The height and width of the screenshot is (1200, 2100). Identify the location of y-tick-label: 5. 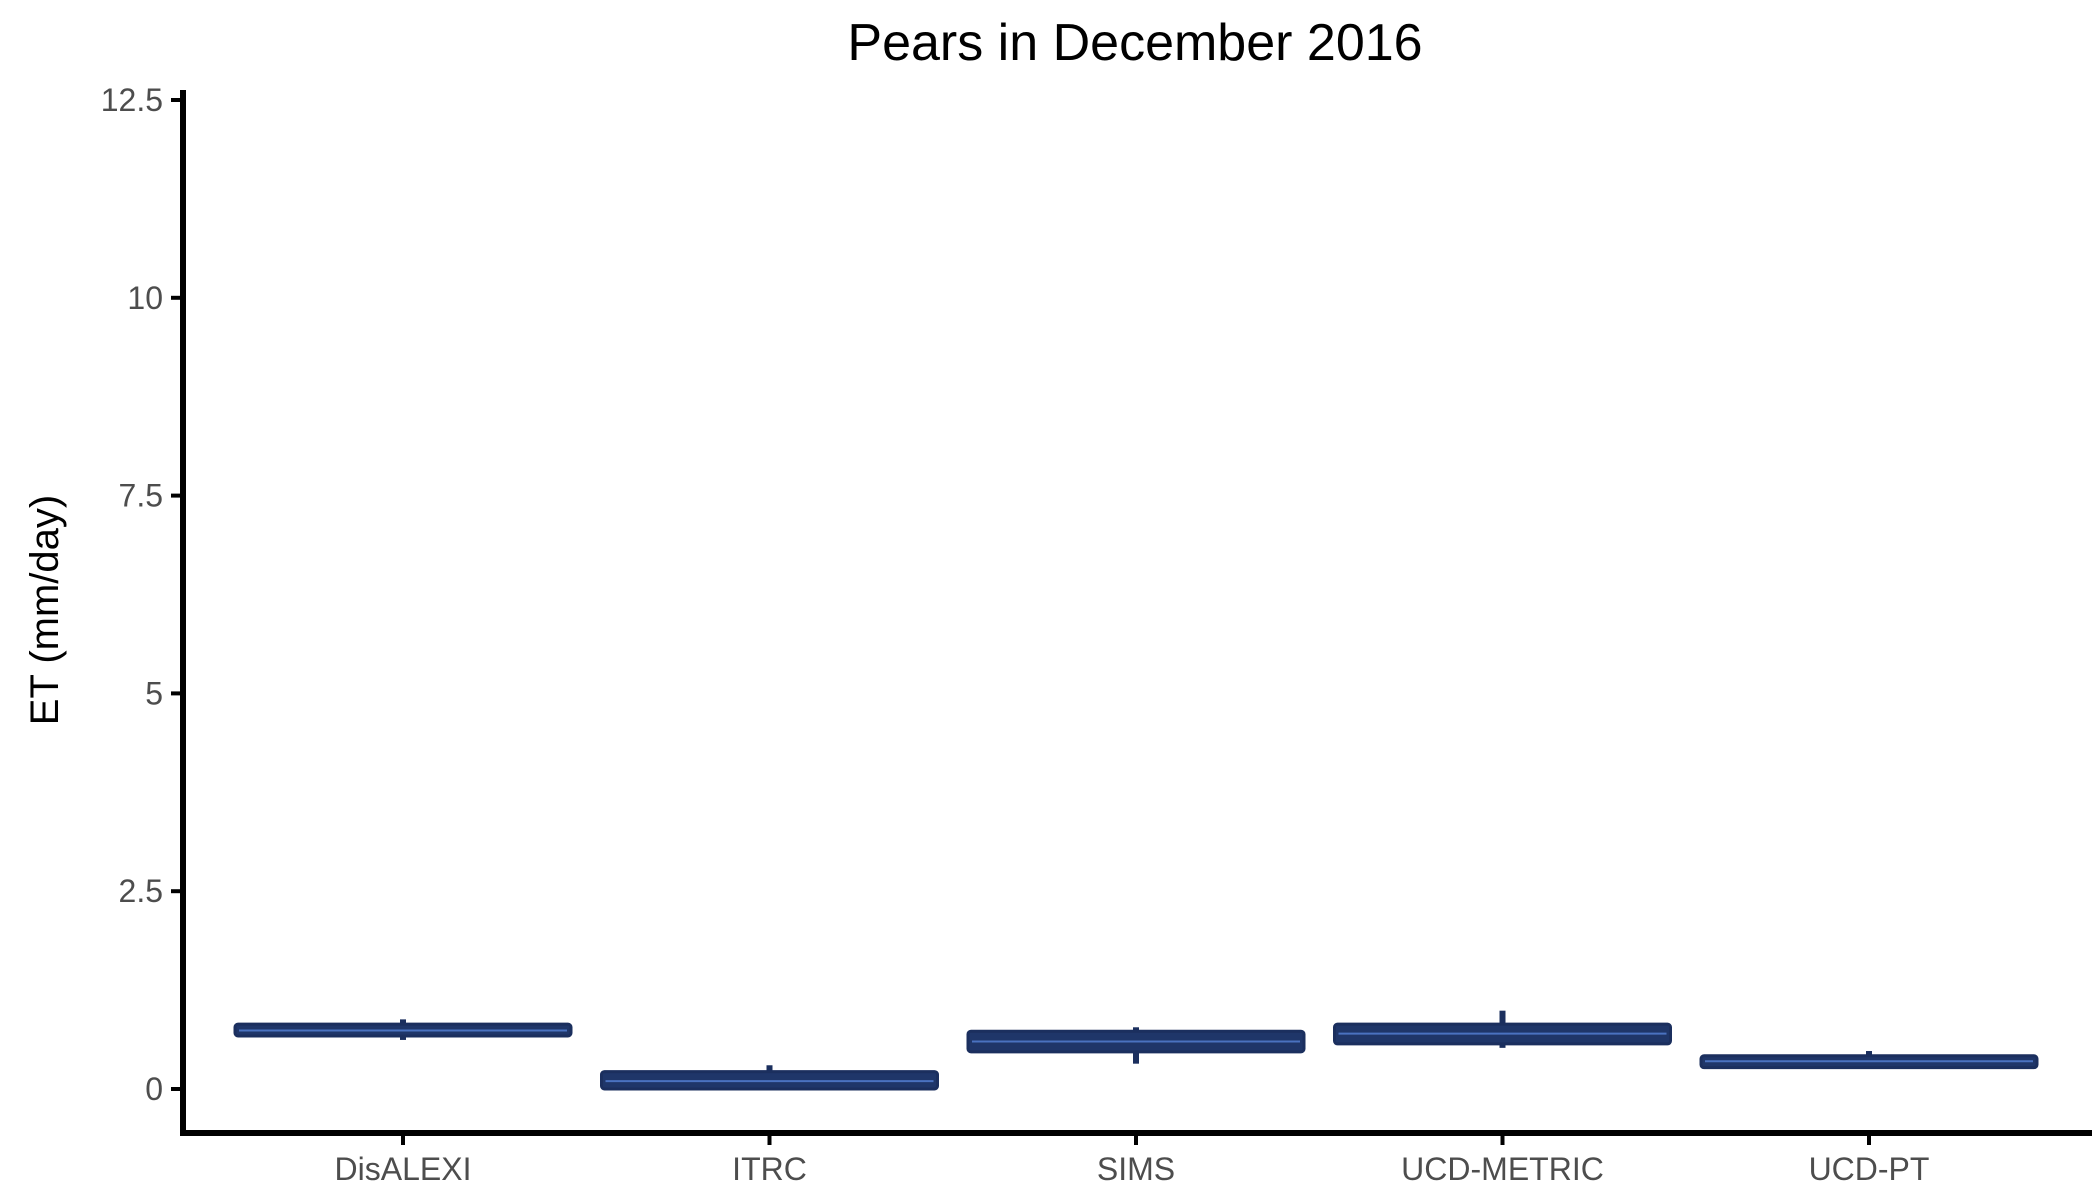
(154, 693).